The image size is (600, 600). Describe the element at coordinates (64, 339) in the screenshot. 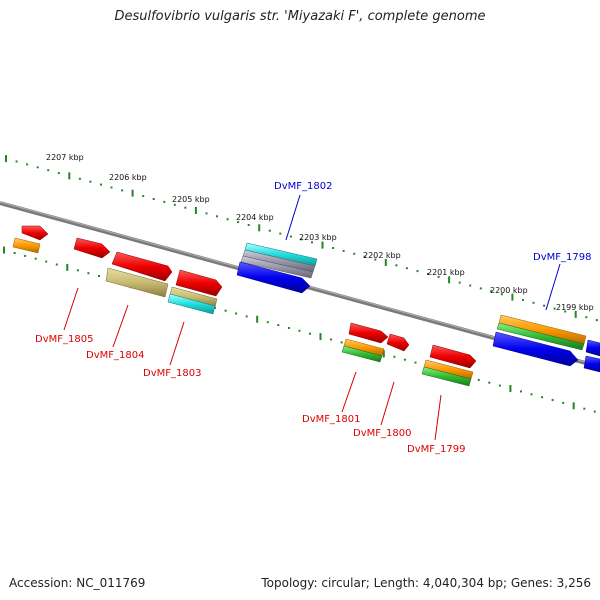

I see `gene-label-1805: DvMF_1805` at that location.